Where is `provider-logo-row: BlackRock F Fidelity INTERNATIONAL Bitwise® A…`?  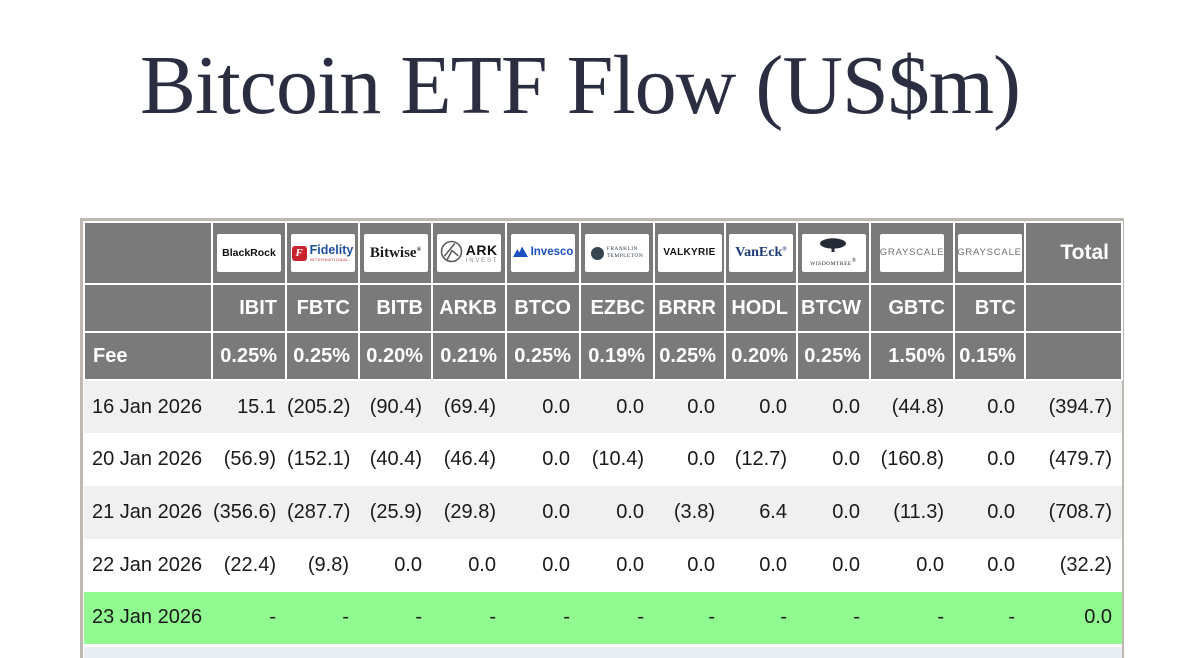
provider-logo-row: BlackRock F Fidelity INTERNATIONAL Bitwise® A… is located at coordinates (603, 253).